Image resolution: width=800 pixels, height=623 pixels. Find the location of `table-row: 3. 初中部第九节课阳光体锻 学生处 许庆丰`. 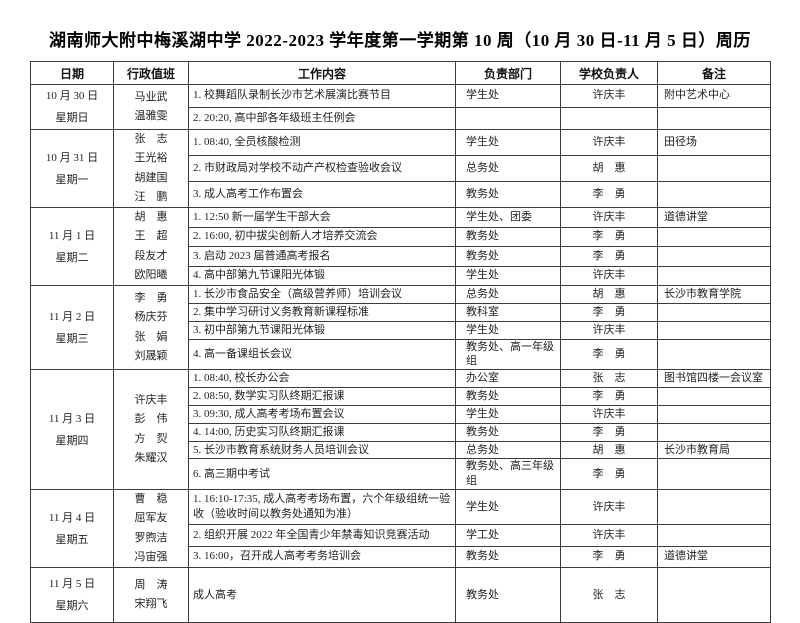

table-row: 3. 初中部第九节课阳光体锻 学生处 许庆丰 is located at coordinates (401, 330).